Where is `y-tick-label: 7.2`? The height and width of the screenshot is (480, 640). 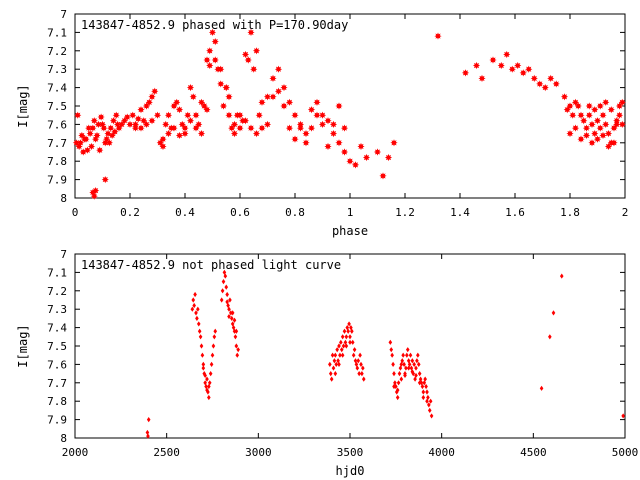 y-tick-label: 7.2 is located at coordinates (57, 291).